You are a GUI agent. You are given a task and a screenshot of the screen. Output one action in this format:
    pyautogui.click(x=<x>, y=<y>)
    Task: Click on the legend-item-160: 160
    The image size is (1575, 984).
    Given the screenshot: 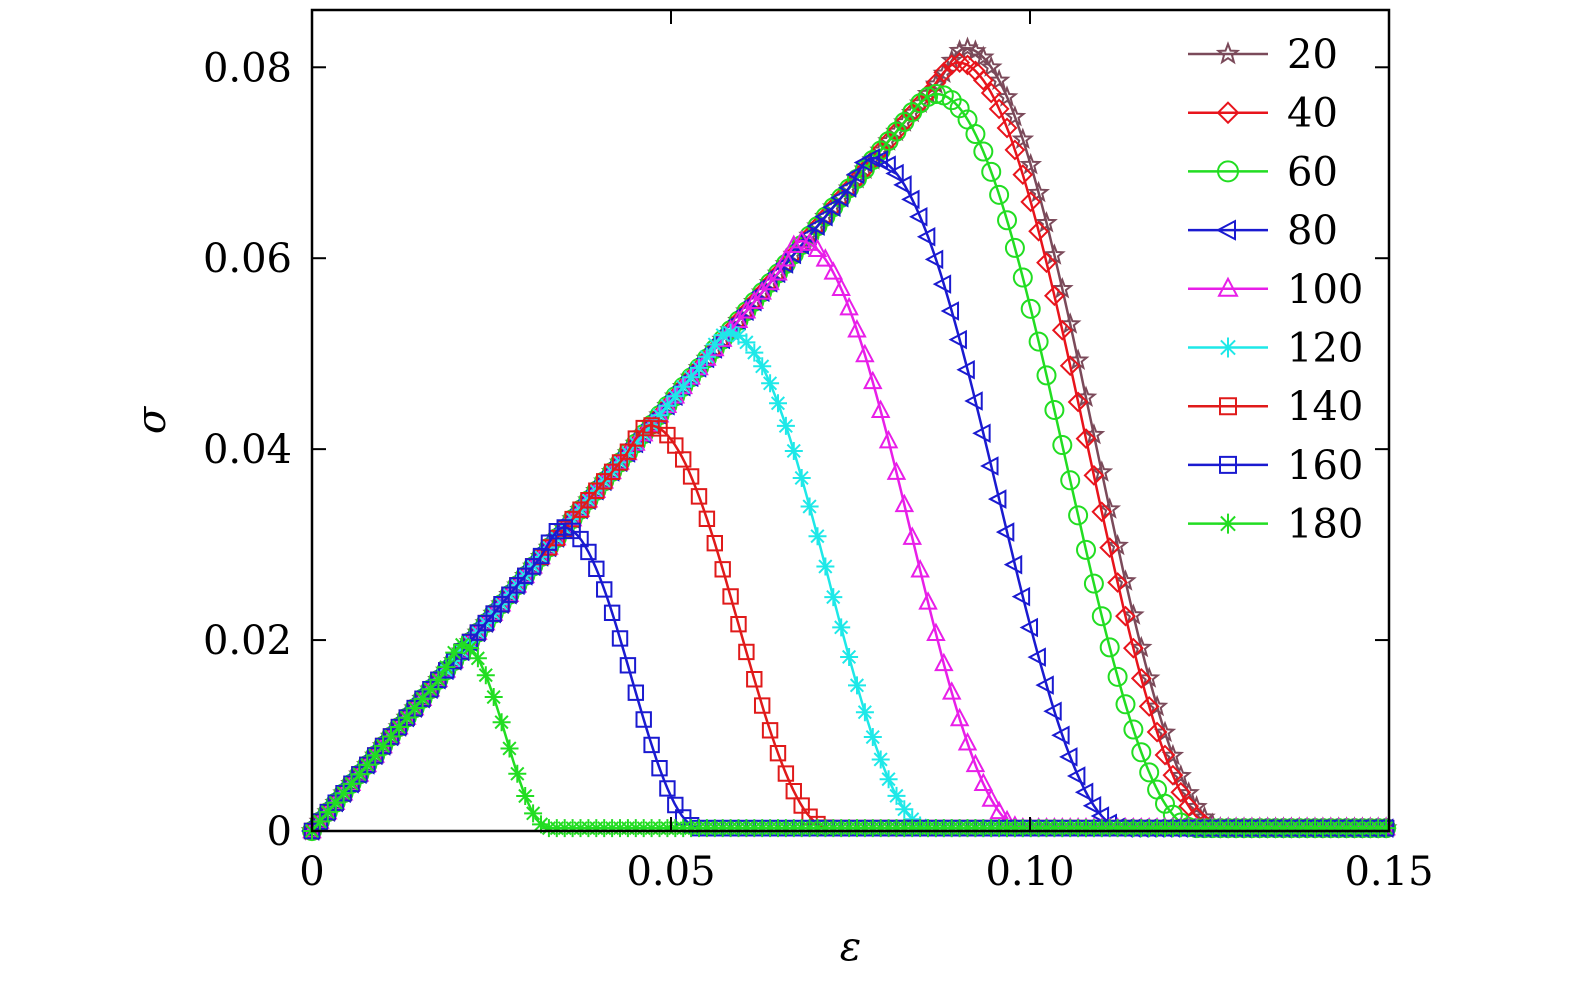 What is the action you would take?
    pyautogui.click(x=1275, y=466)
    